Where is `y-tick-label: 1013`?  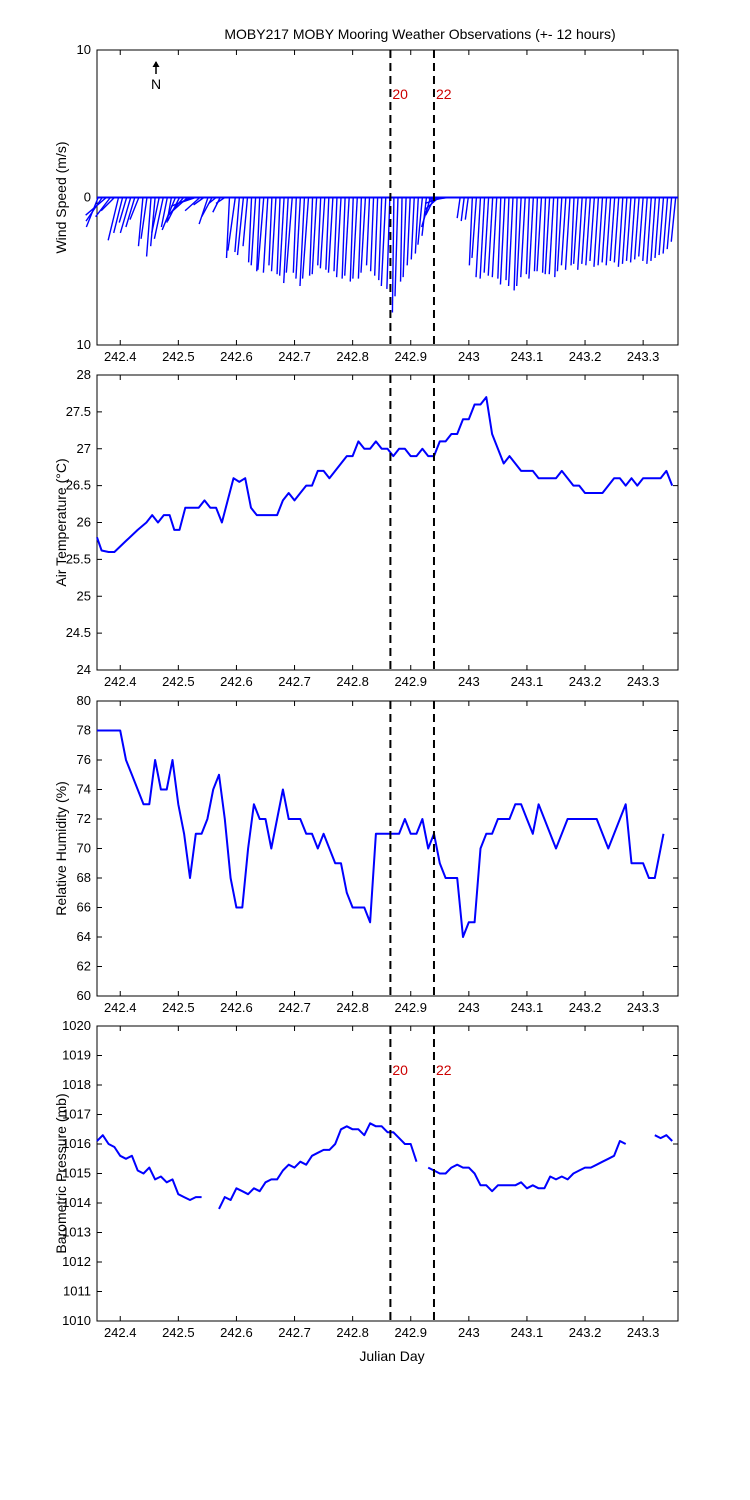
y-tick-label: 1013 is located at coordinates (76, 1232).